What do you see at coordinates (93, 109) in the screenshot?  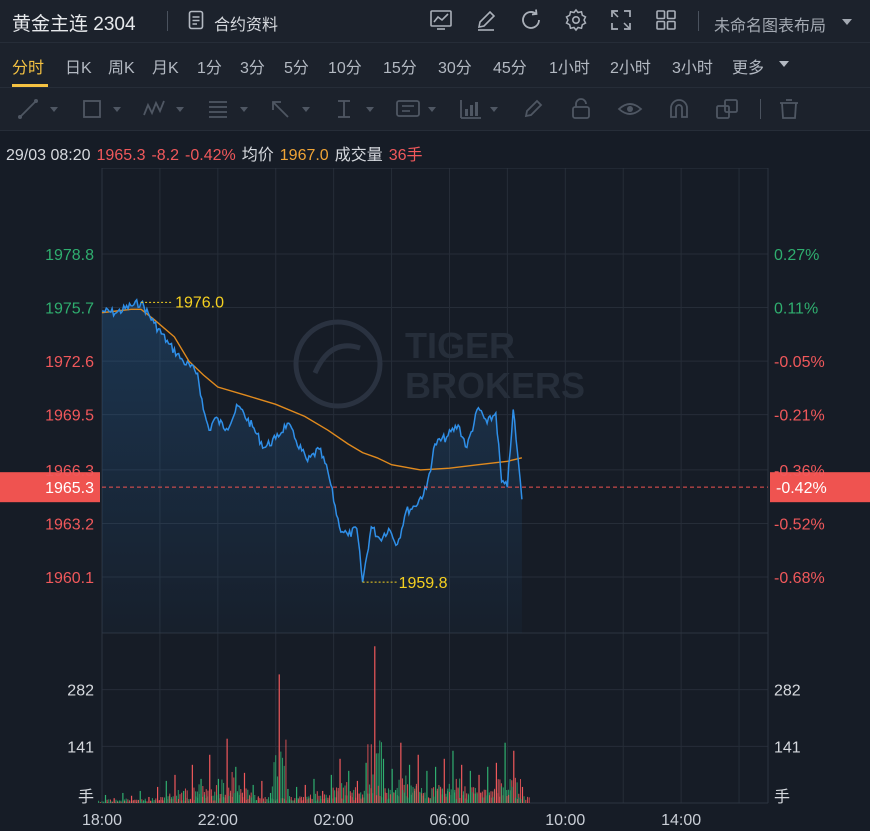 I see `rectangle-tool-icon` at bounding box center [93, 109].